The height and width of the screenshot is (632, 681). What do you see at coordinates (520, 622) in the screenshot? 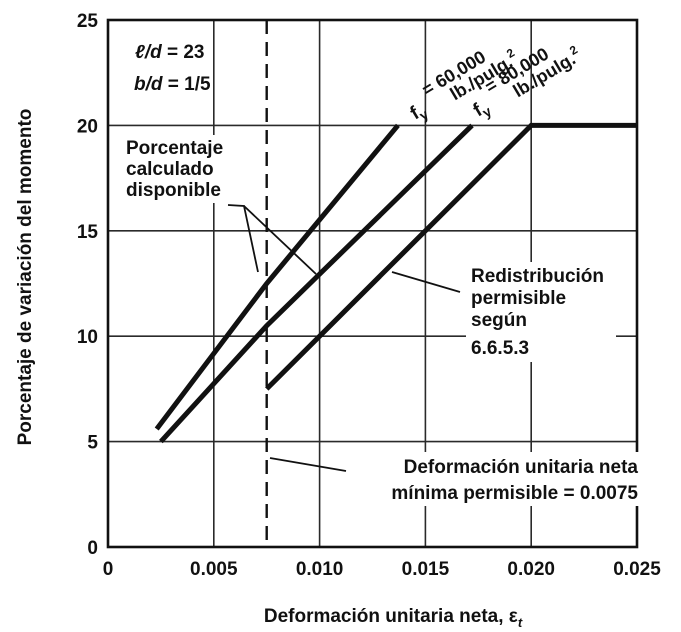
I see `x-axis-title-subscript: t` at bounding box center [520, 622].